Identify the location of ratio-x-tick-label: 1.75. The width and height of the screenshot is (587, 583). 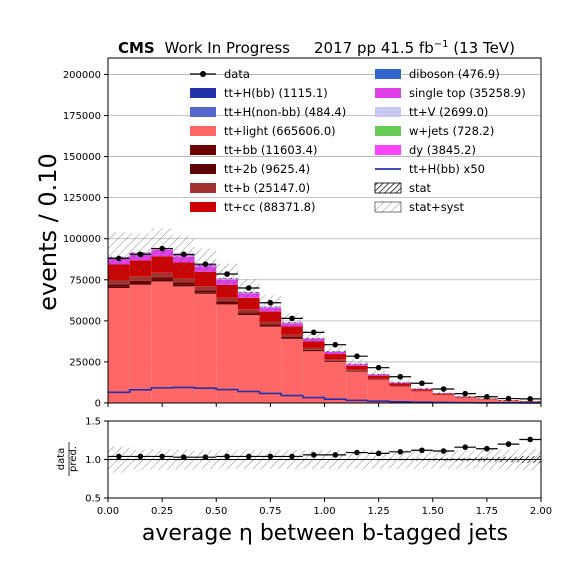
(487, 511).